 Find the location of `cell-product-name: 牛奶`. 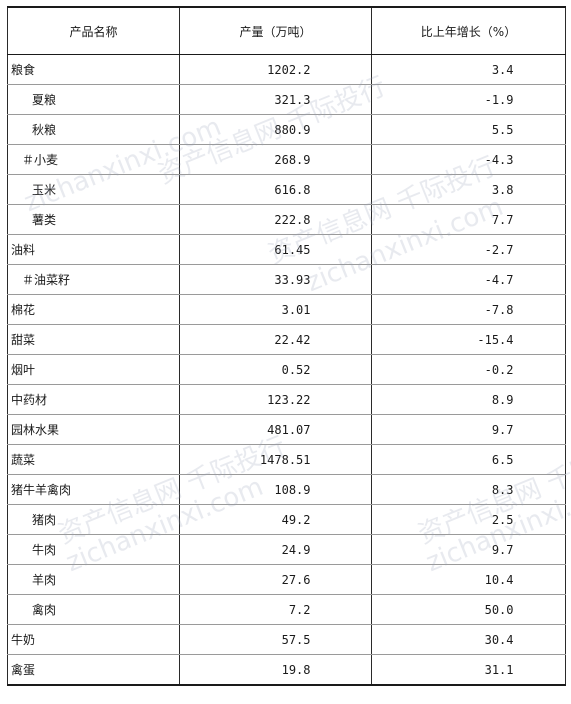

cell-product-name: 牛奶 is located at coordinates (93, 639).